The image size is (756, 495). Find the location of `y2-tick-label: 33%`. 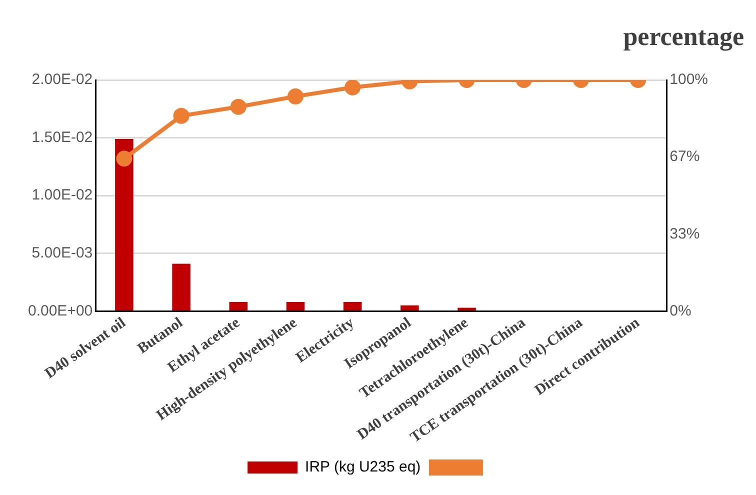

y2-tick-label: 33% is located at coordinates (685, 233).